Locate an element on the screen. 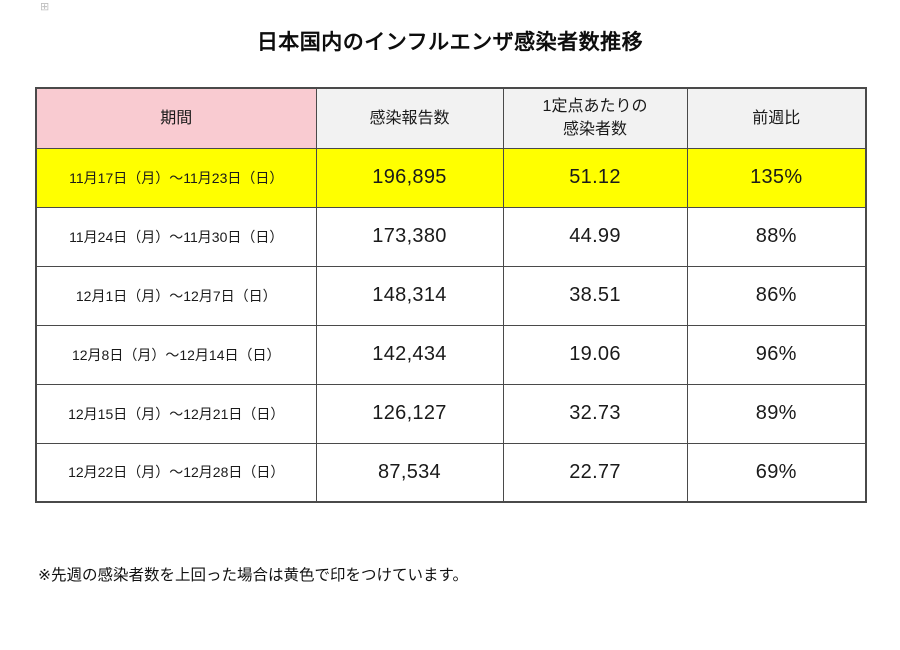  wow-cell: 86% is located at coordinates (776, 295).